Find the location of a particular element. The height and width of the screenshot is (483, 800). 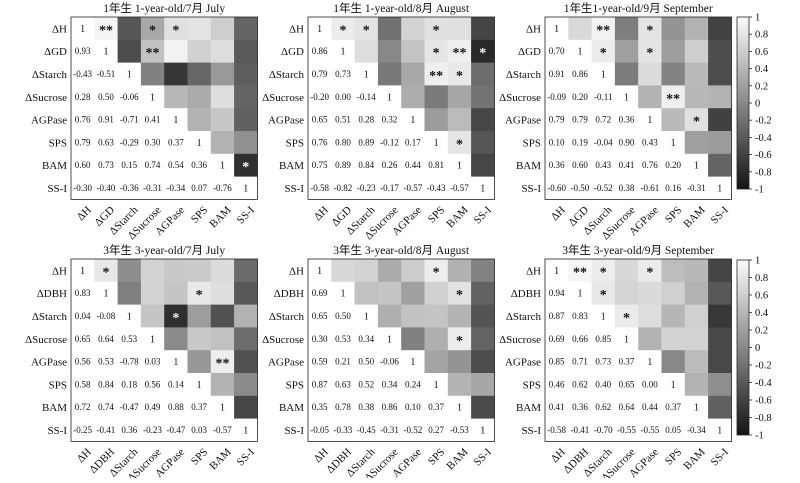

value-label: 0.04 is located at coordinates (83, 316).